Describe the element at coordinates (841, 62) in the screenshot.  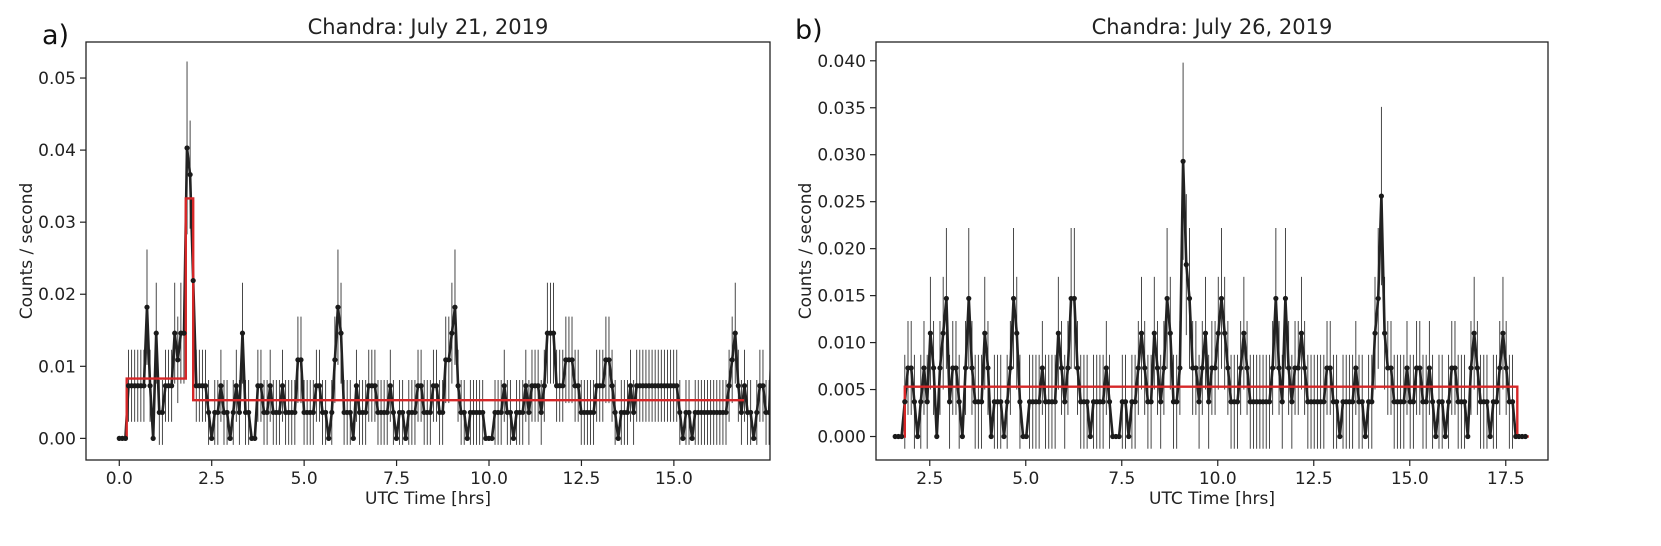
I see `y-tick-label: 0.040` at that location.